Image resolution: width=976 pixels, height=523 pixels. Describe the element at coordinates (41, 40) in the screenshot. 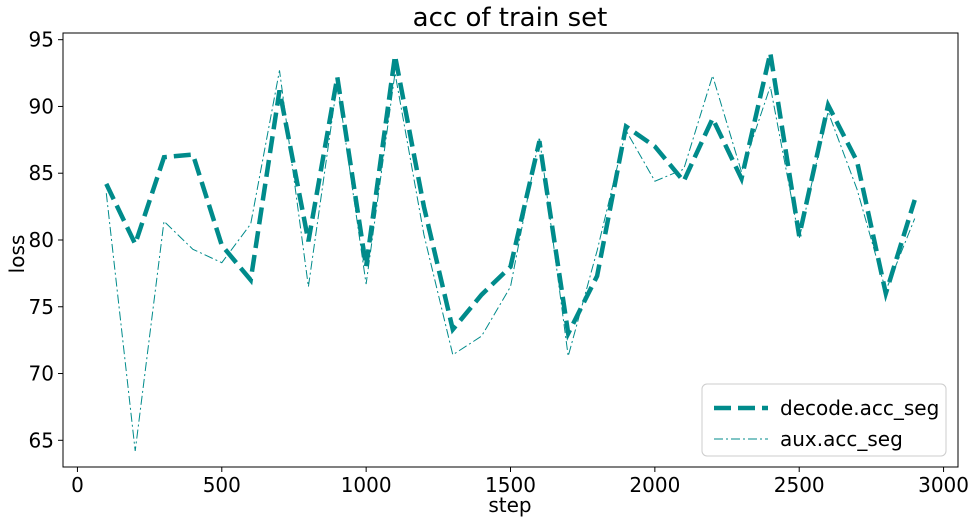

I see `y-tick-label: 95` at that location.